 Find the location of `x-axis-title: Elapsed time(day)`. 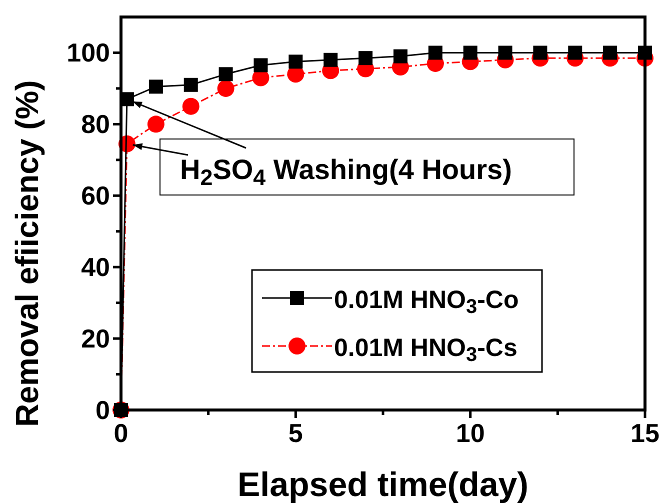

x-axis-title: Elapsed time(day) is located at coordinates (383, 485).